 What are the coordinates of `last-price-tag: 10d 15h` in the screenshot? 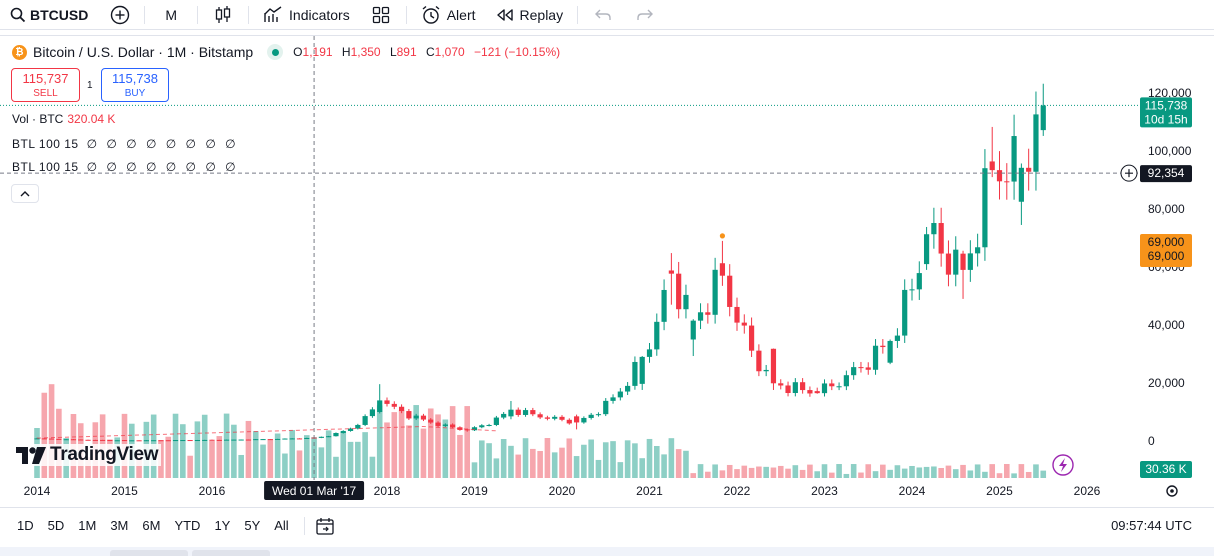 It's located at (1165, 119).